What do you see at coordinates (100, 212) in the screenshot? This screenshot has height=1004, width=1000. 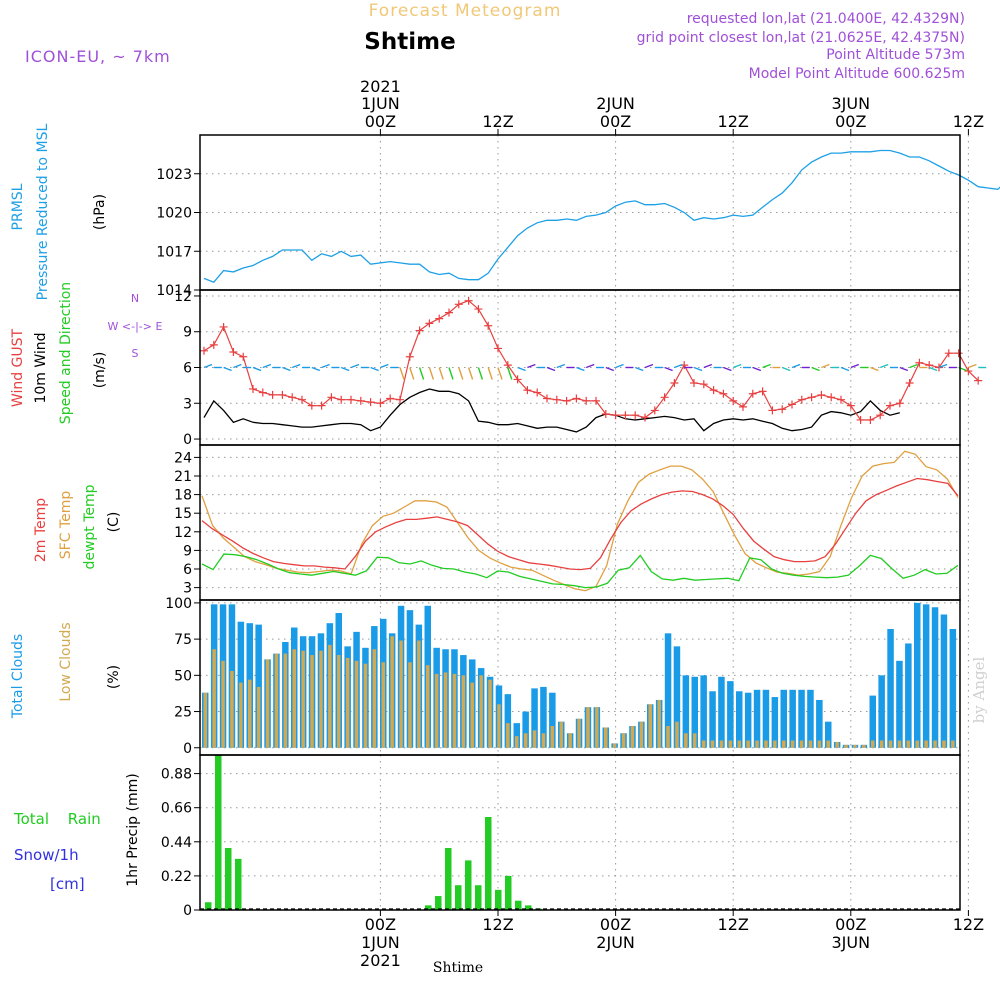 I see `pressure-unit: (hPa)` at bounding box center [100, 212].